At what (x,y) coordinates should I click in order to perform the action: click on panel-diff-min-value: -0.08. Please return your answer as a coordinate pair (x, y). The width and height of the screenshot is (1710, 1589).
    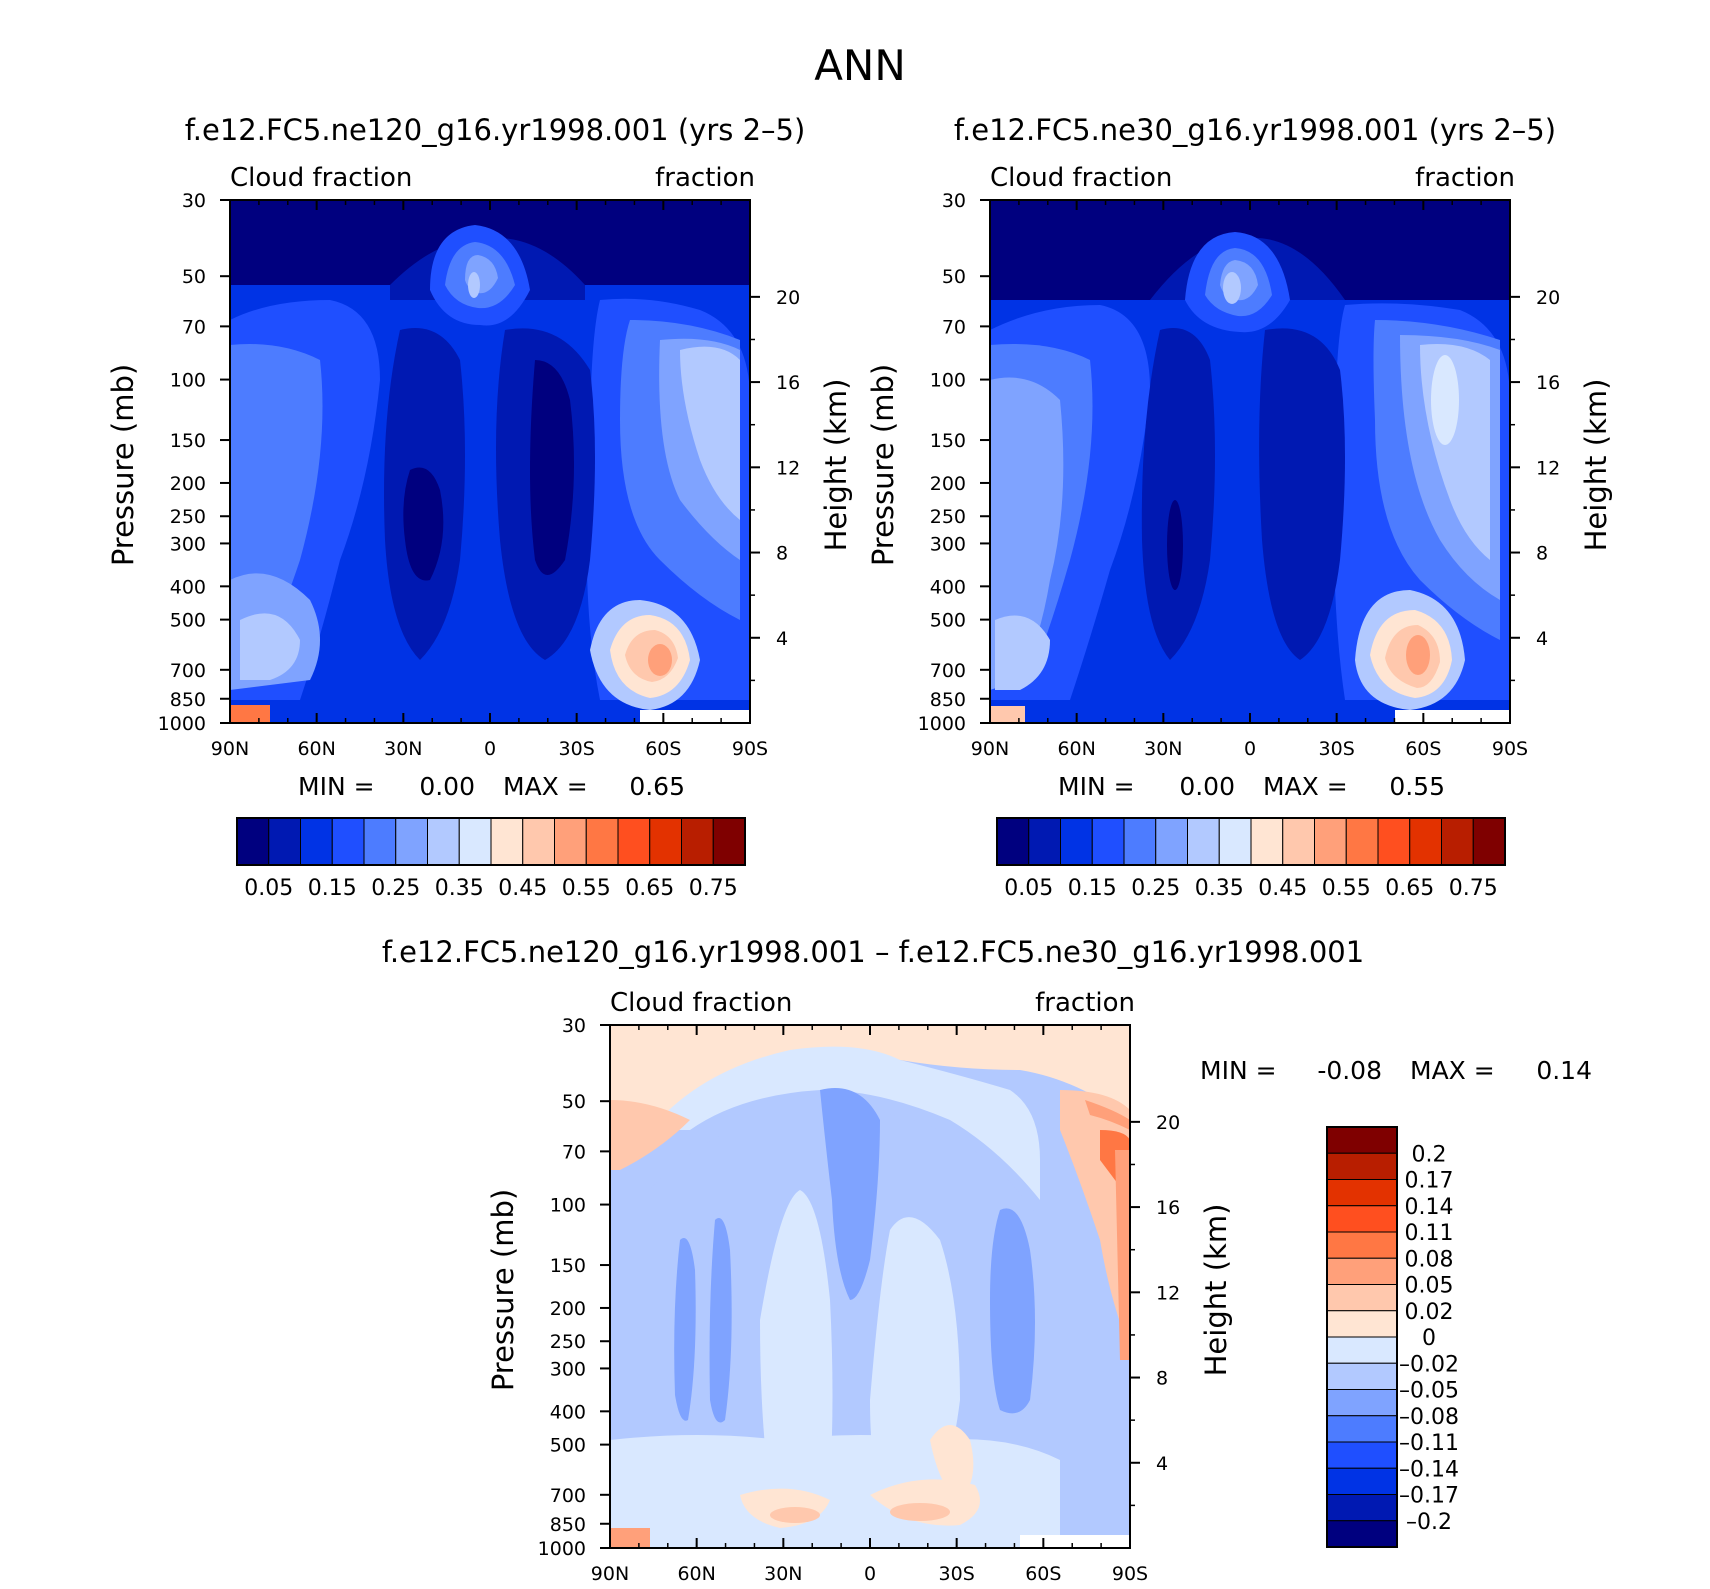
    Looking at the image, I should click on (1349, 1070).